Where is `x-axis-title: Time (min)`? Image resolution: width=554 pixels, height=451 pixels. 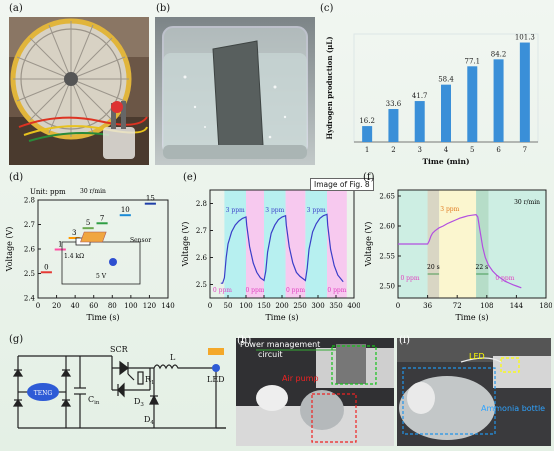 x-axis-title: Time (min) is located at coordinates (445, 161).